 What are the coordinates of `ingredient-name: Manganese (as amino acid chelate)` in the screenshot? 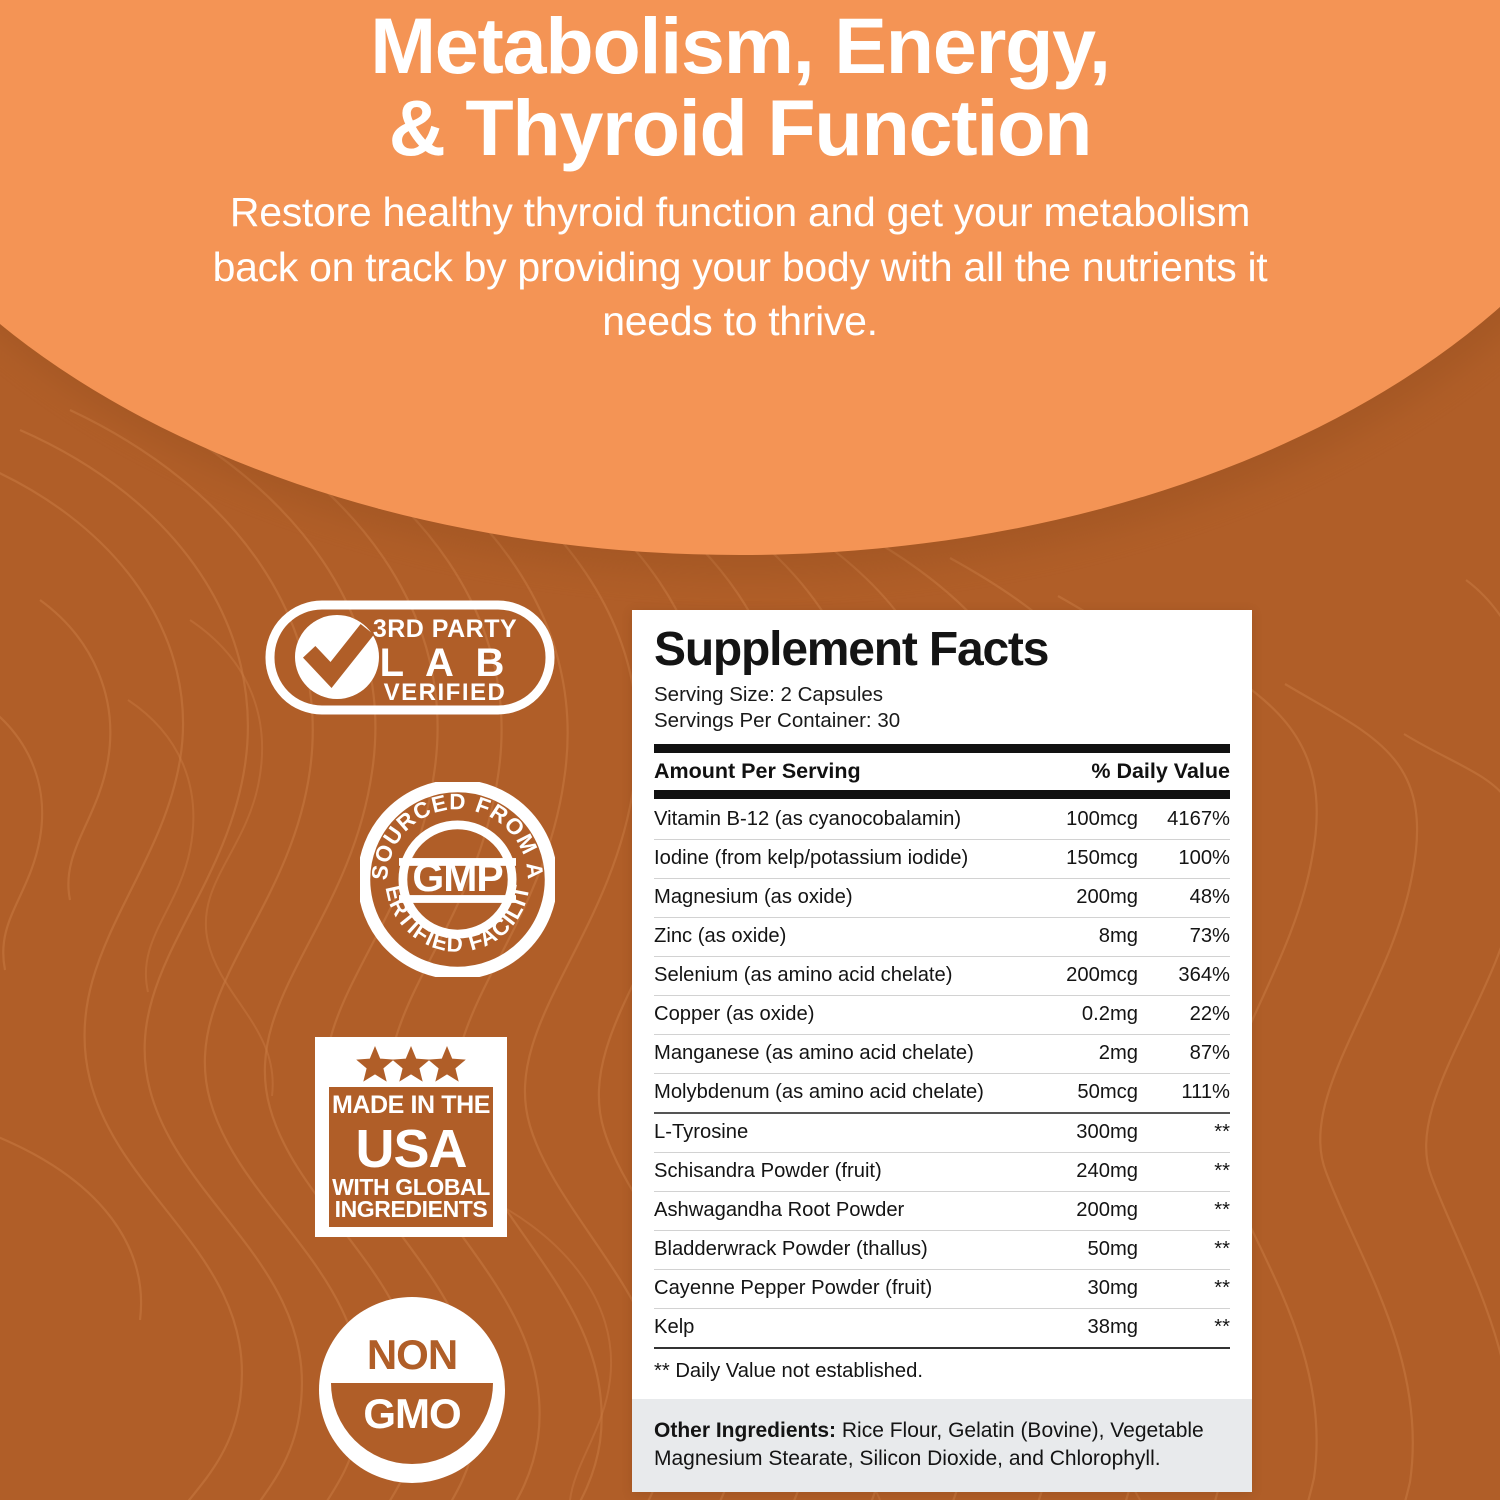 It's located at (821, 1054).